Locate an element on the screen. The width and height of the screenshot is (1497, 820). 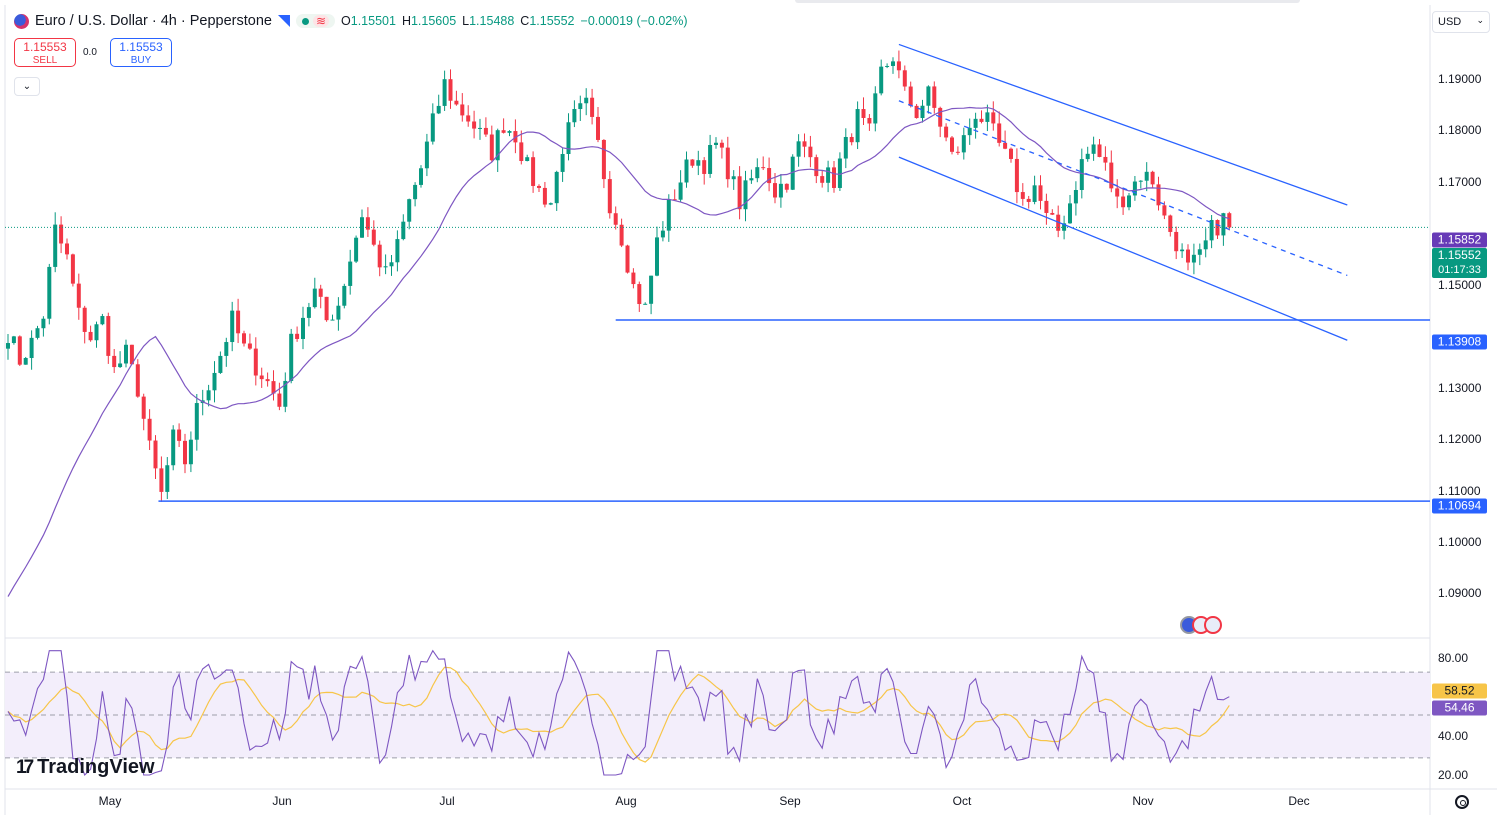
currency-select: USD ⌄ is located at coordinates (1461, 22).